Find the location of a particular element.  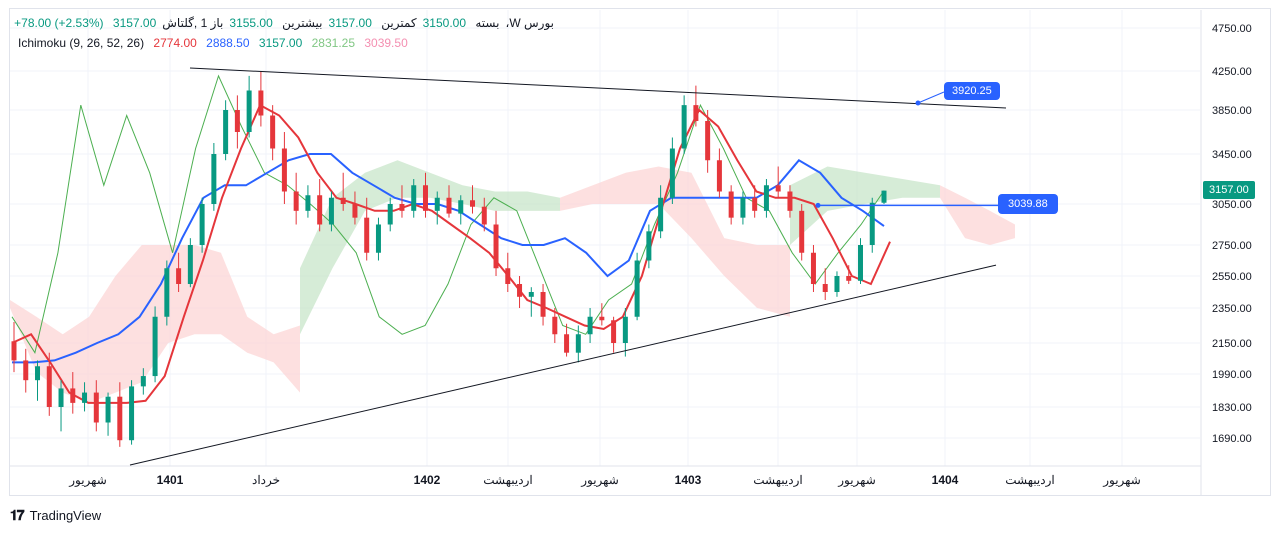

y-tick-label: 1990.00 is located at coordinates (1232, 375).